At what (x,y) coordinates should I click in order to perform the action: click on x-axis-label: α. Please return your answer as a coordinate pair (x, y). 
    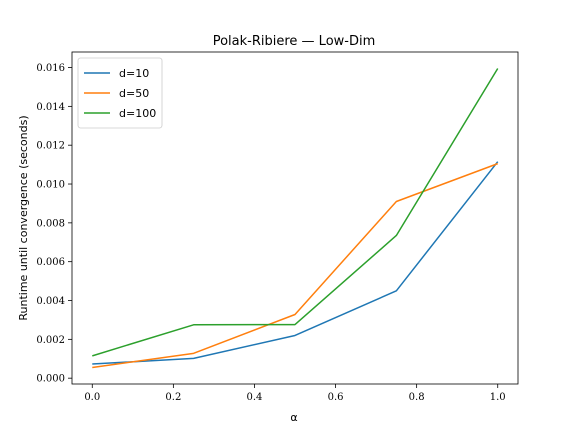
    Looking at the image, I should click on (293, 417).